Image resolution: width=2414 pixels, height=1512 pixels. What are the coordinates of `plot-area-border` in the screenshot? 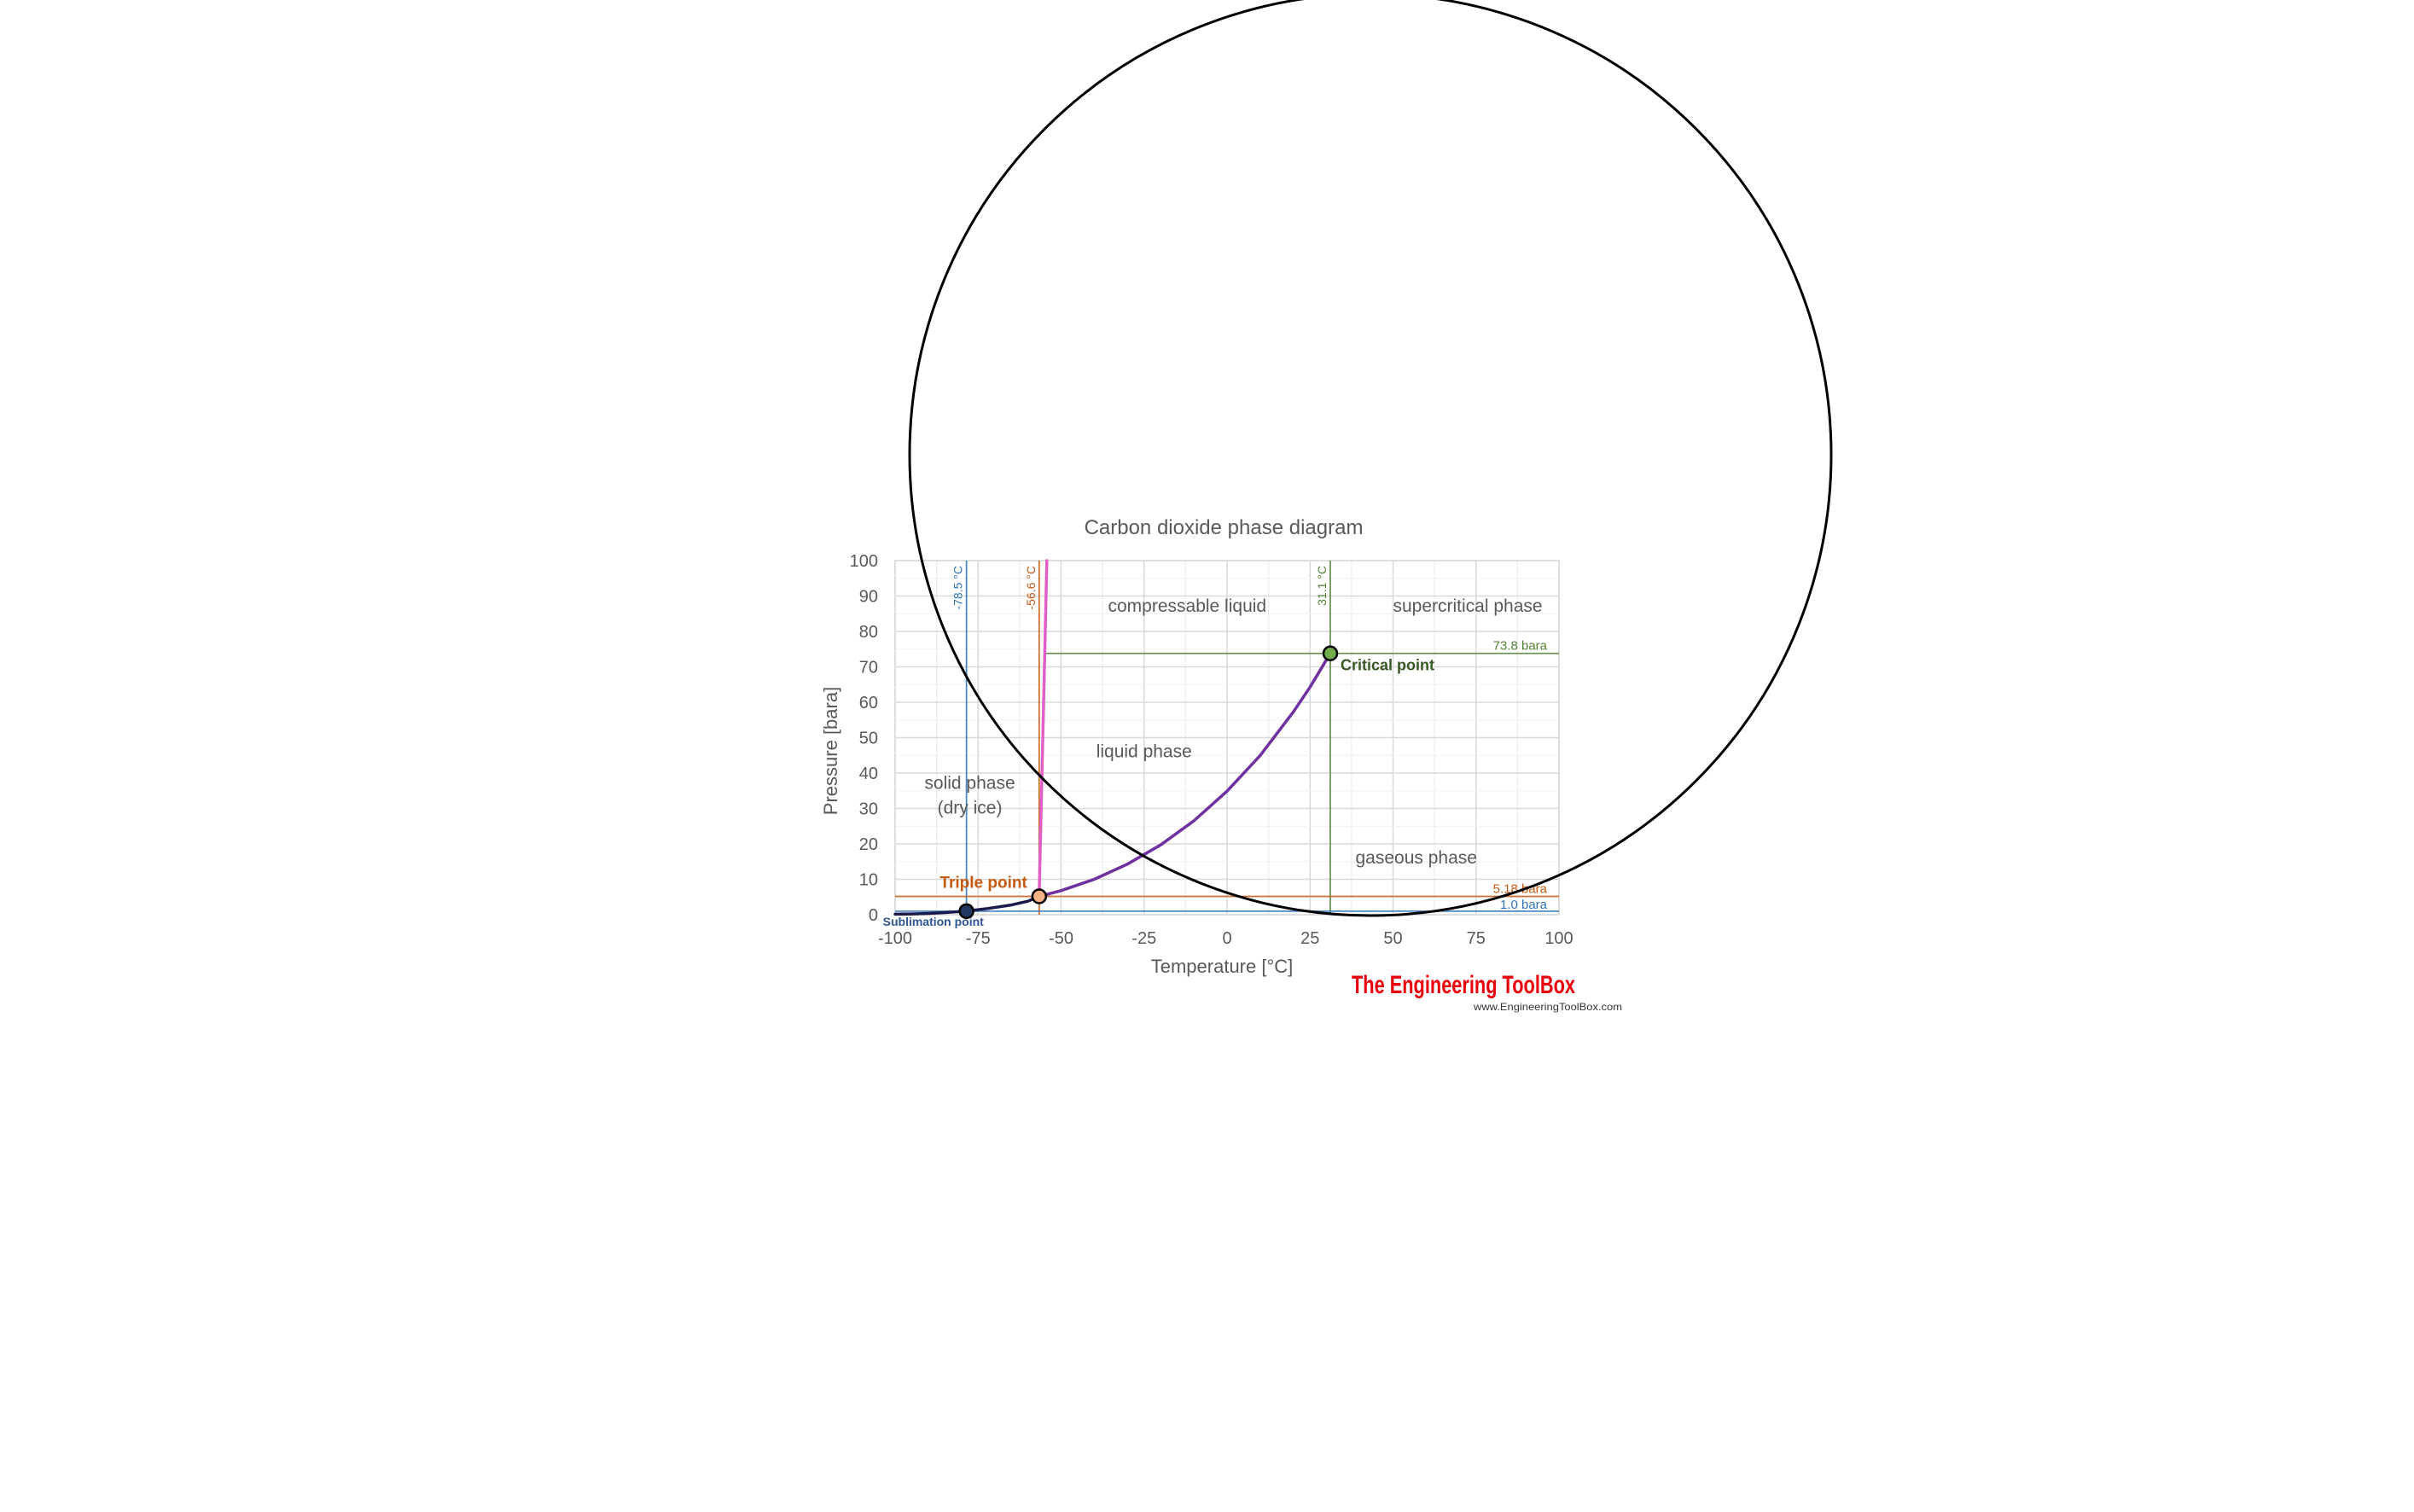 It's located at (1227, 738).